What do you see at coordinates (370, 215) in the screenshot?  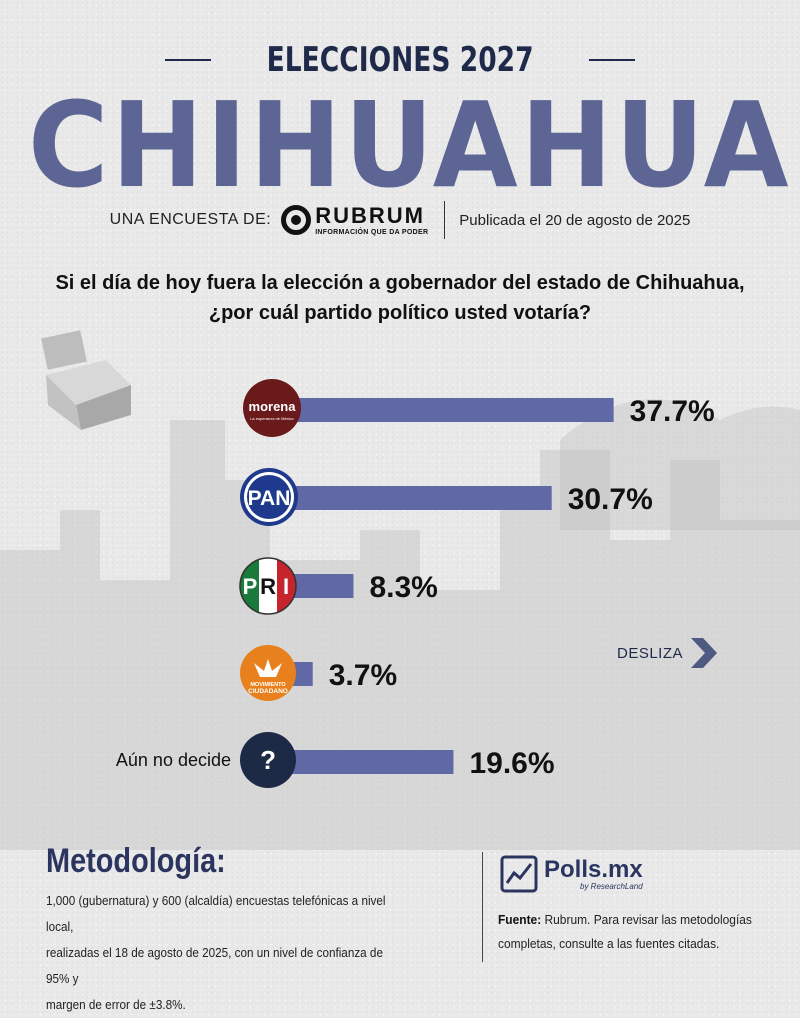 I see `pollster-name: RUBRUM` at bounding box center [370, 215].